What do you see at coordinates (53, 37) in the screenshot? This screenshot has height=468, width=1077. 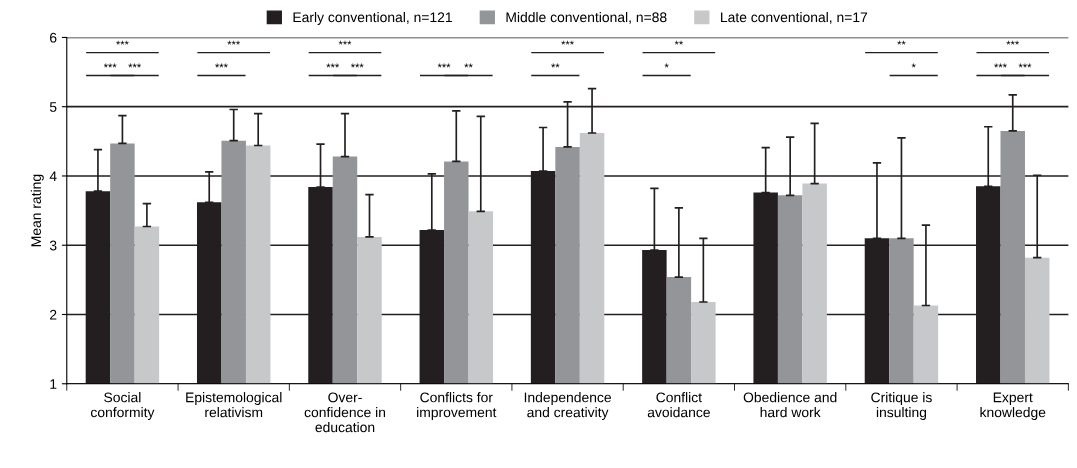 I see `y-tick-label: 6` at bounding box center [53, 37].